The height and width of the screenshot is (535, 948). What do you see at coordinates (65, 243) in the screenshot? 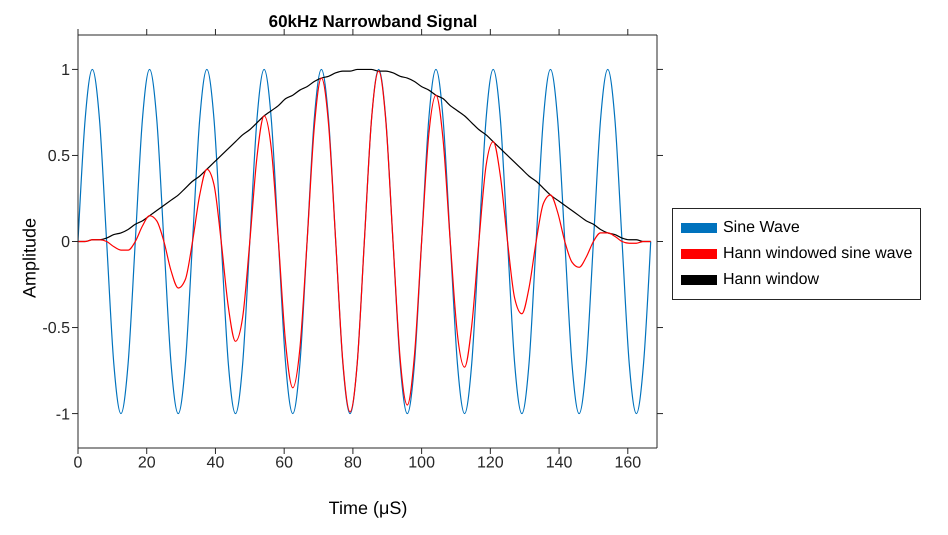
I see `y-tick-label: 0` at bounding box center [65, 243].